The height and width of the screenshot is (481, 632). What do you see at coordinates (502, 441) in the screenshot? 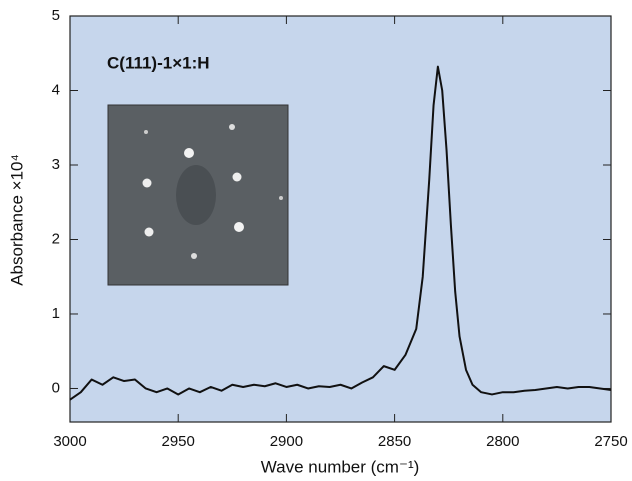
I see `x-tick-label: 2800` at bounding box center [502, 441].